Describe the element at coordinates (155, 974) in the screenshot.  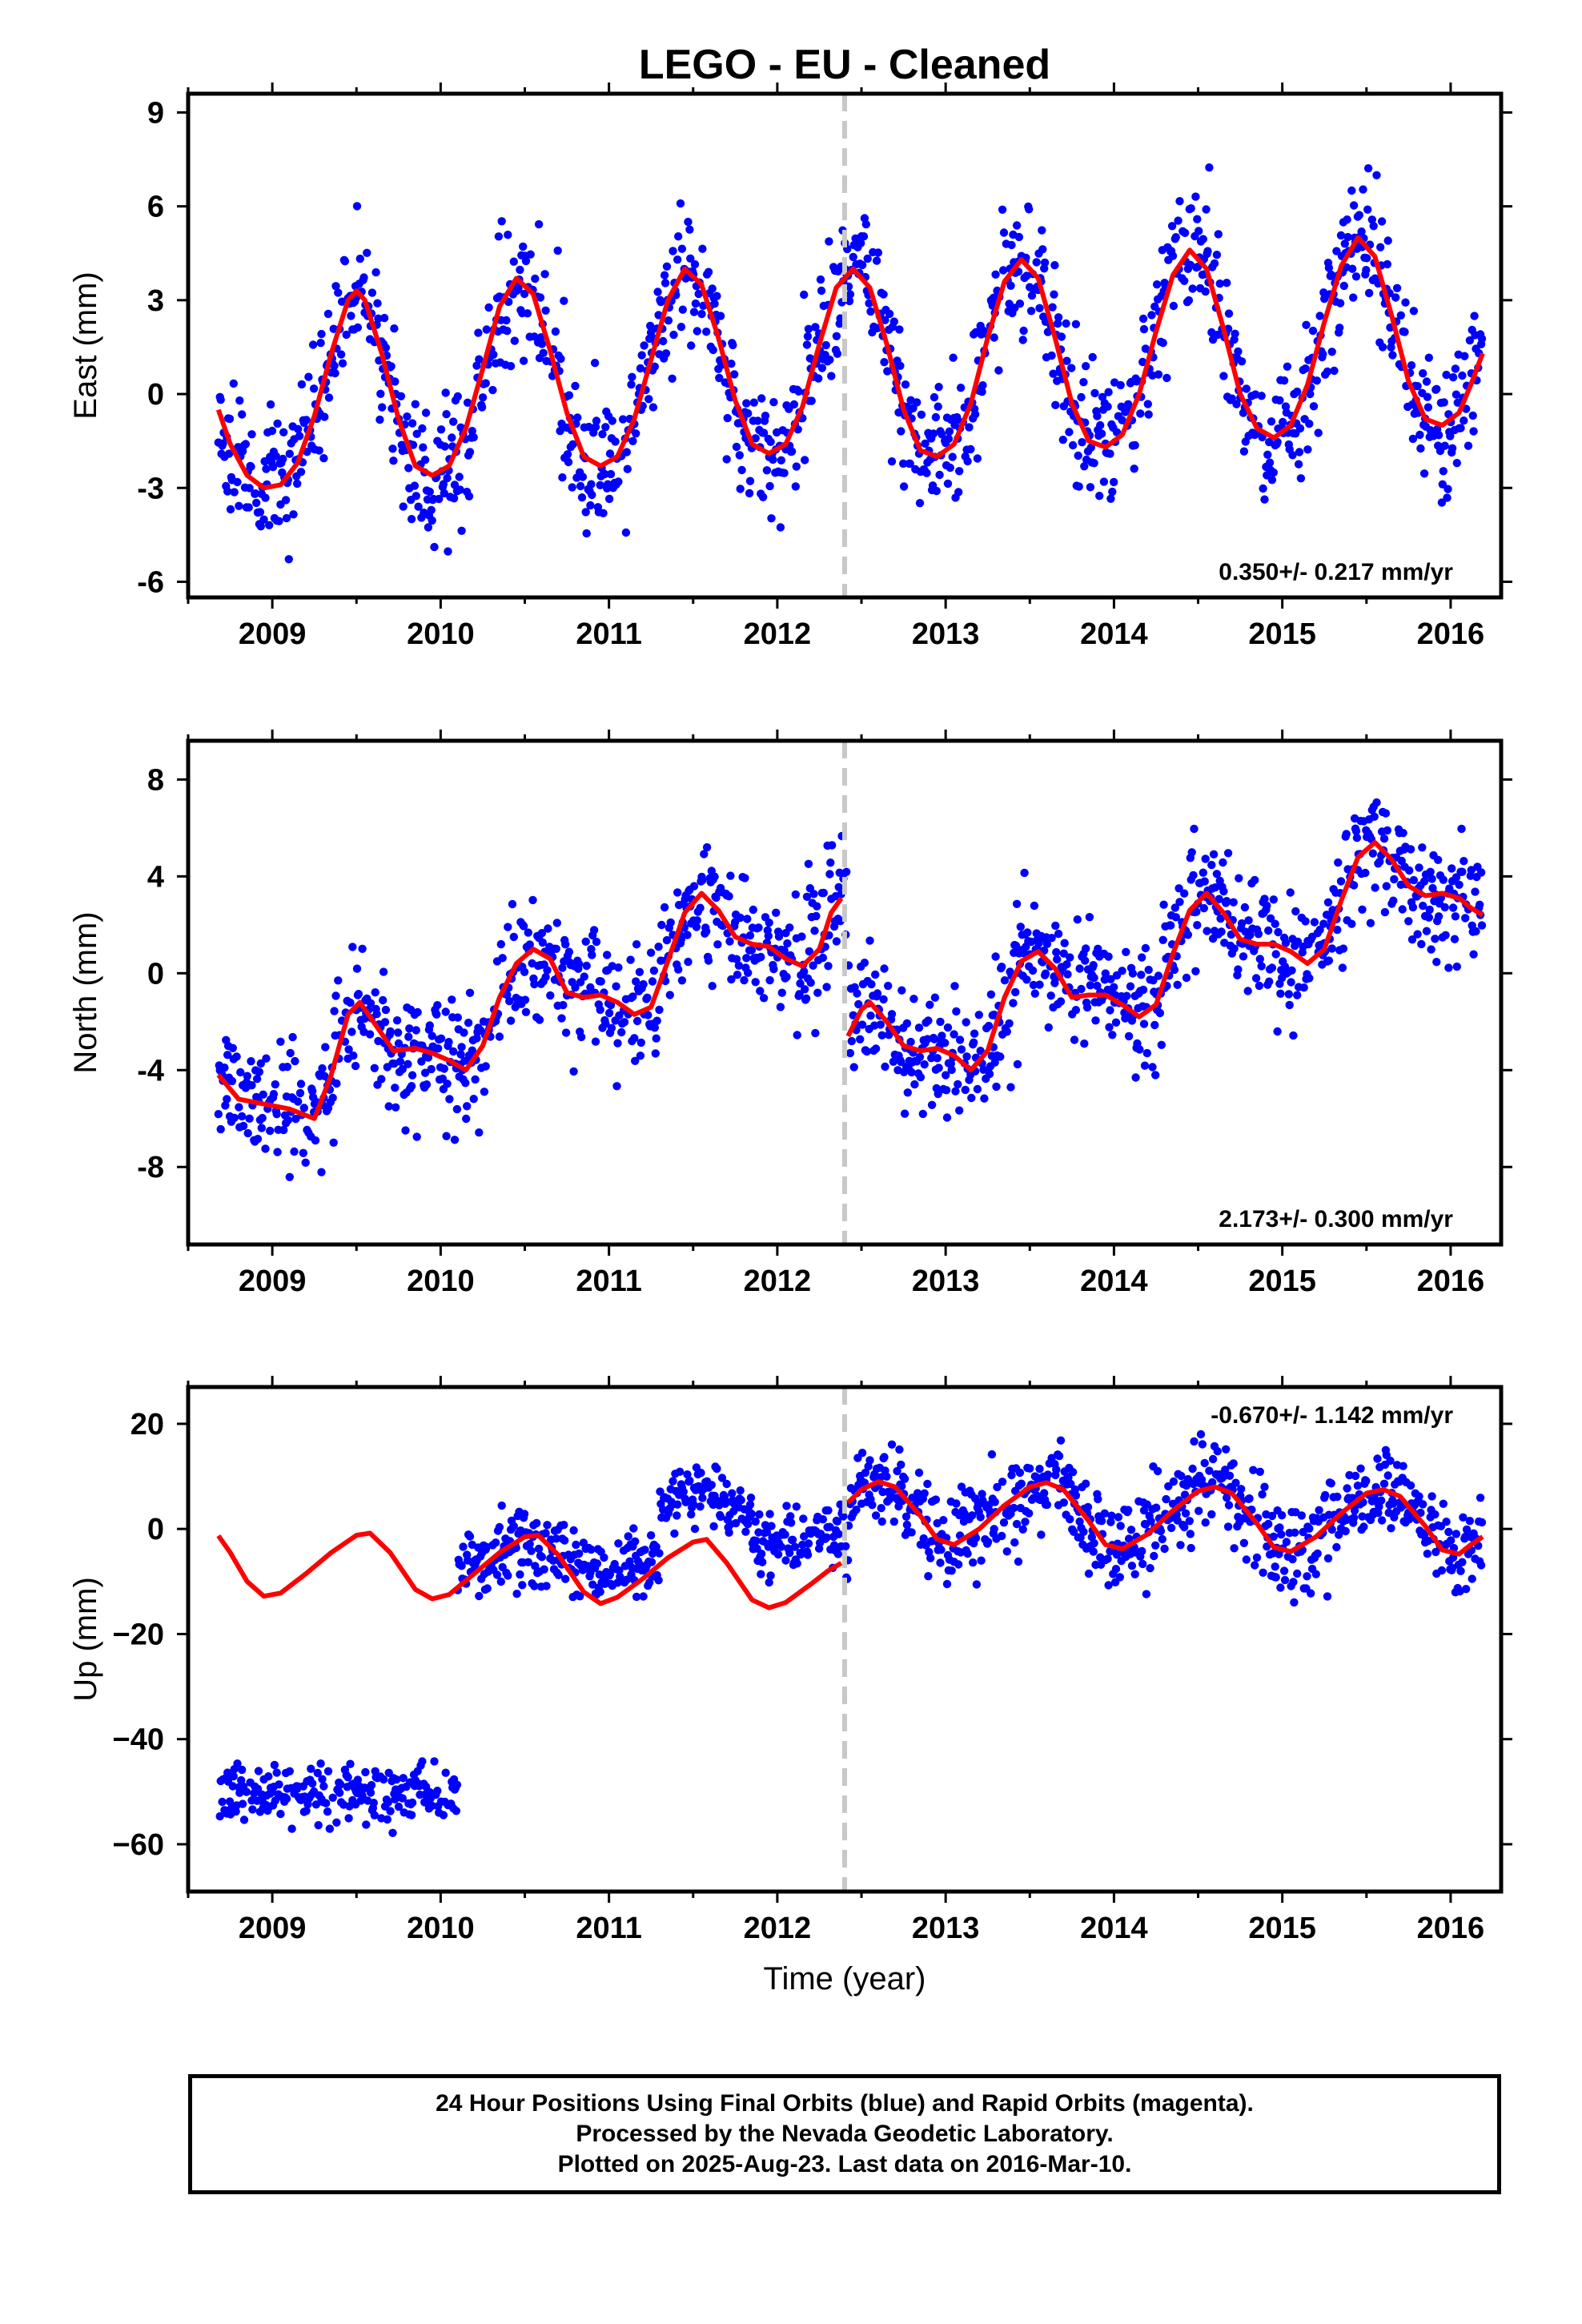
I see `north-y-tick-label: 0` at that location.